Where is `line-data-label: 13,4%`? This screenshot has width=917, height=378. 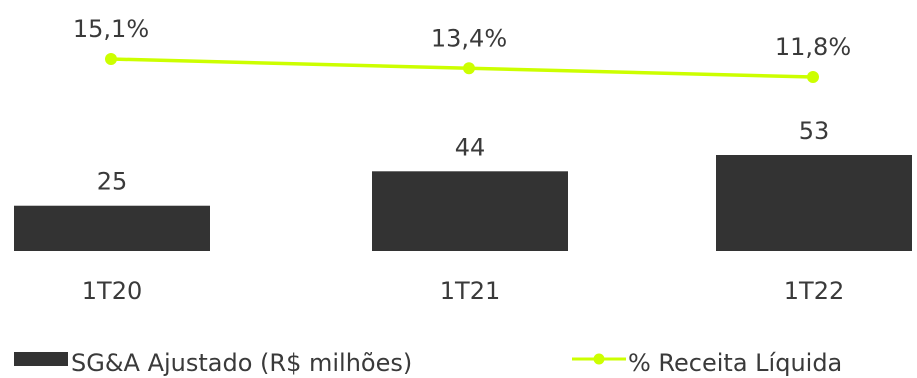 line-data-label: 13,4% is located at coordinates (469, 38).